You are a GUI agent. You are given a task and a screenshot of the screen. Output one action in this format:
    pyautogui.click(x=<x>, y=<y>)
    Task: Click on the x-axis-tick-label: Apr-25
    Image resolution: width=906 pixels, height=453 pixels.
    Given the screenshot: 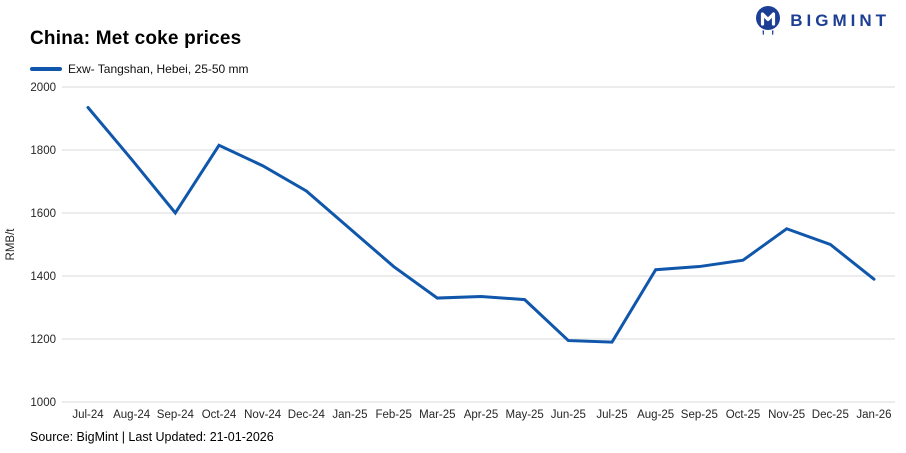 What is the action you would take?
    pyautogui.click(x=481, y=415)
    